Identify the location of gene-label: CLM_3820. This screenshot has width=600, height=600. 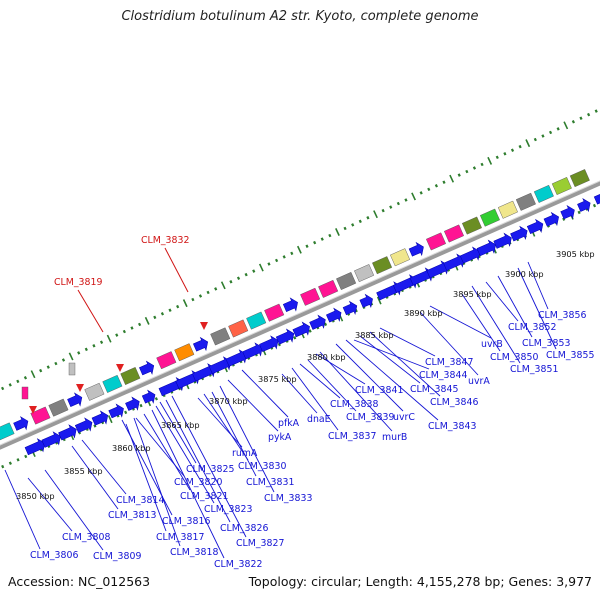
(198, 482).